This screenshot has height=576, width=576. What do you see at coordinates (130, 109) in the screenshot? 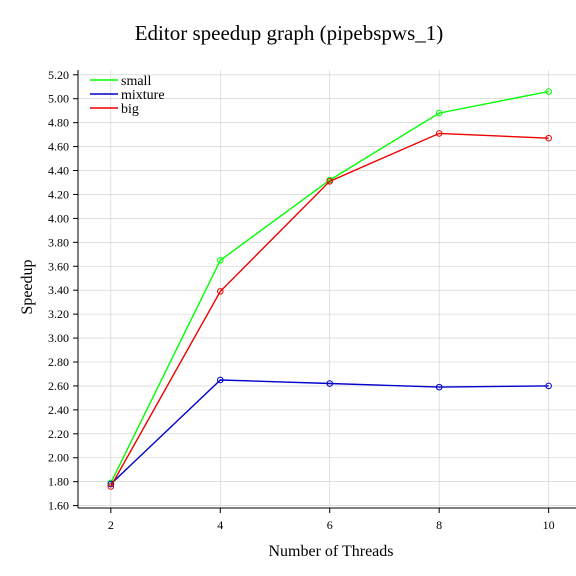
I see `legend-label: big` at bounding box center [130, 109].